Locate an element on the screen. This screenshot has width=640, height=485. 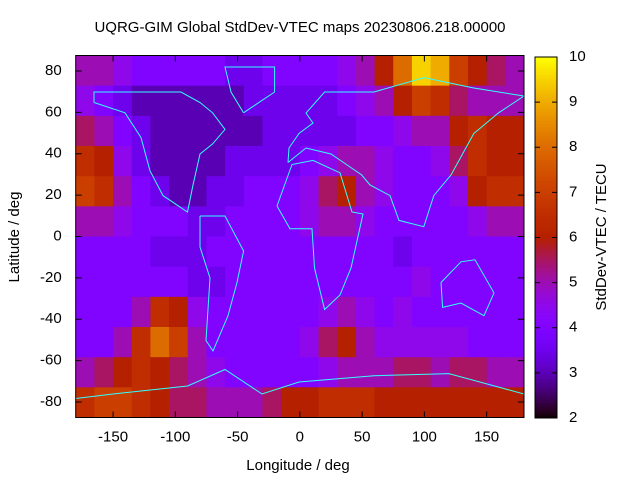
x-tick-label: 100 is located at coordinates (424, 436).